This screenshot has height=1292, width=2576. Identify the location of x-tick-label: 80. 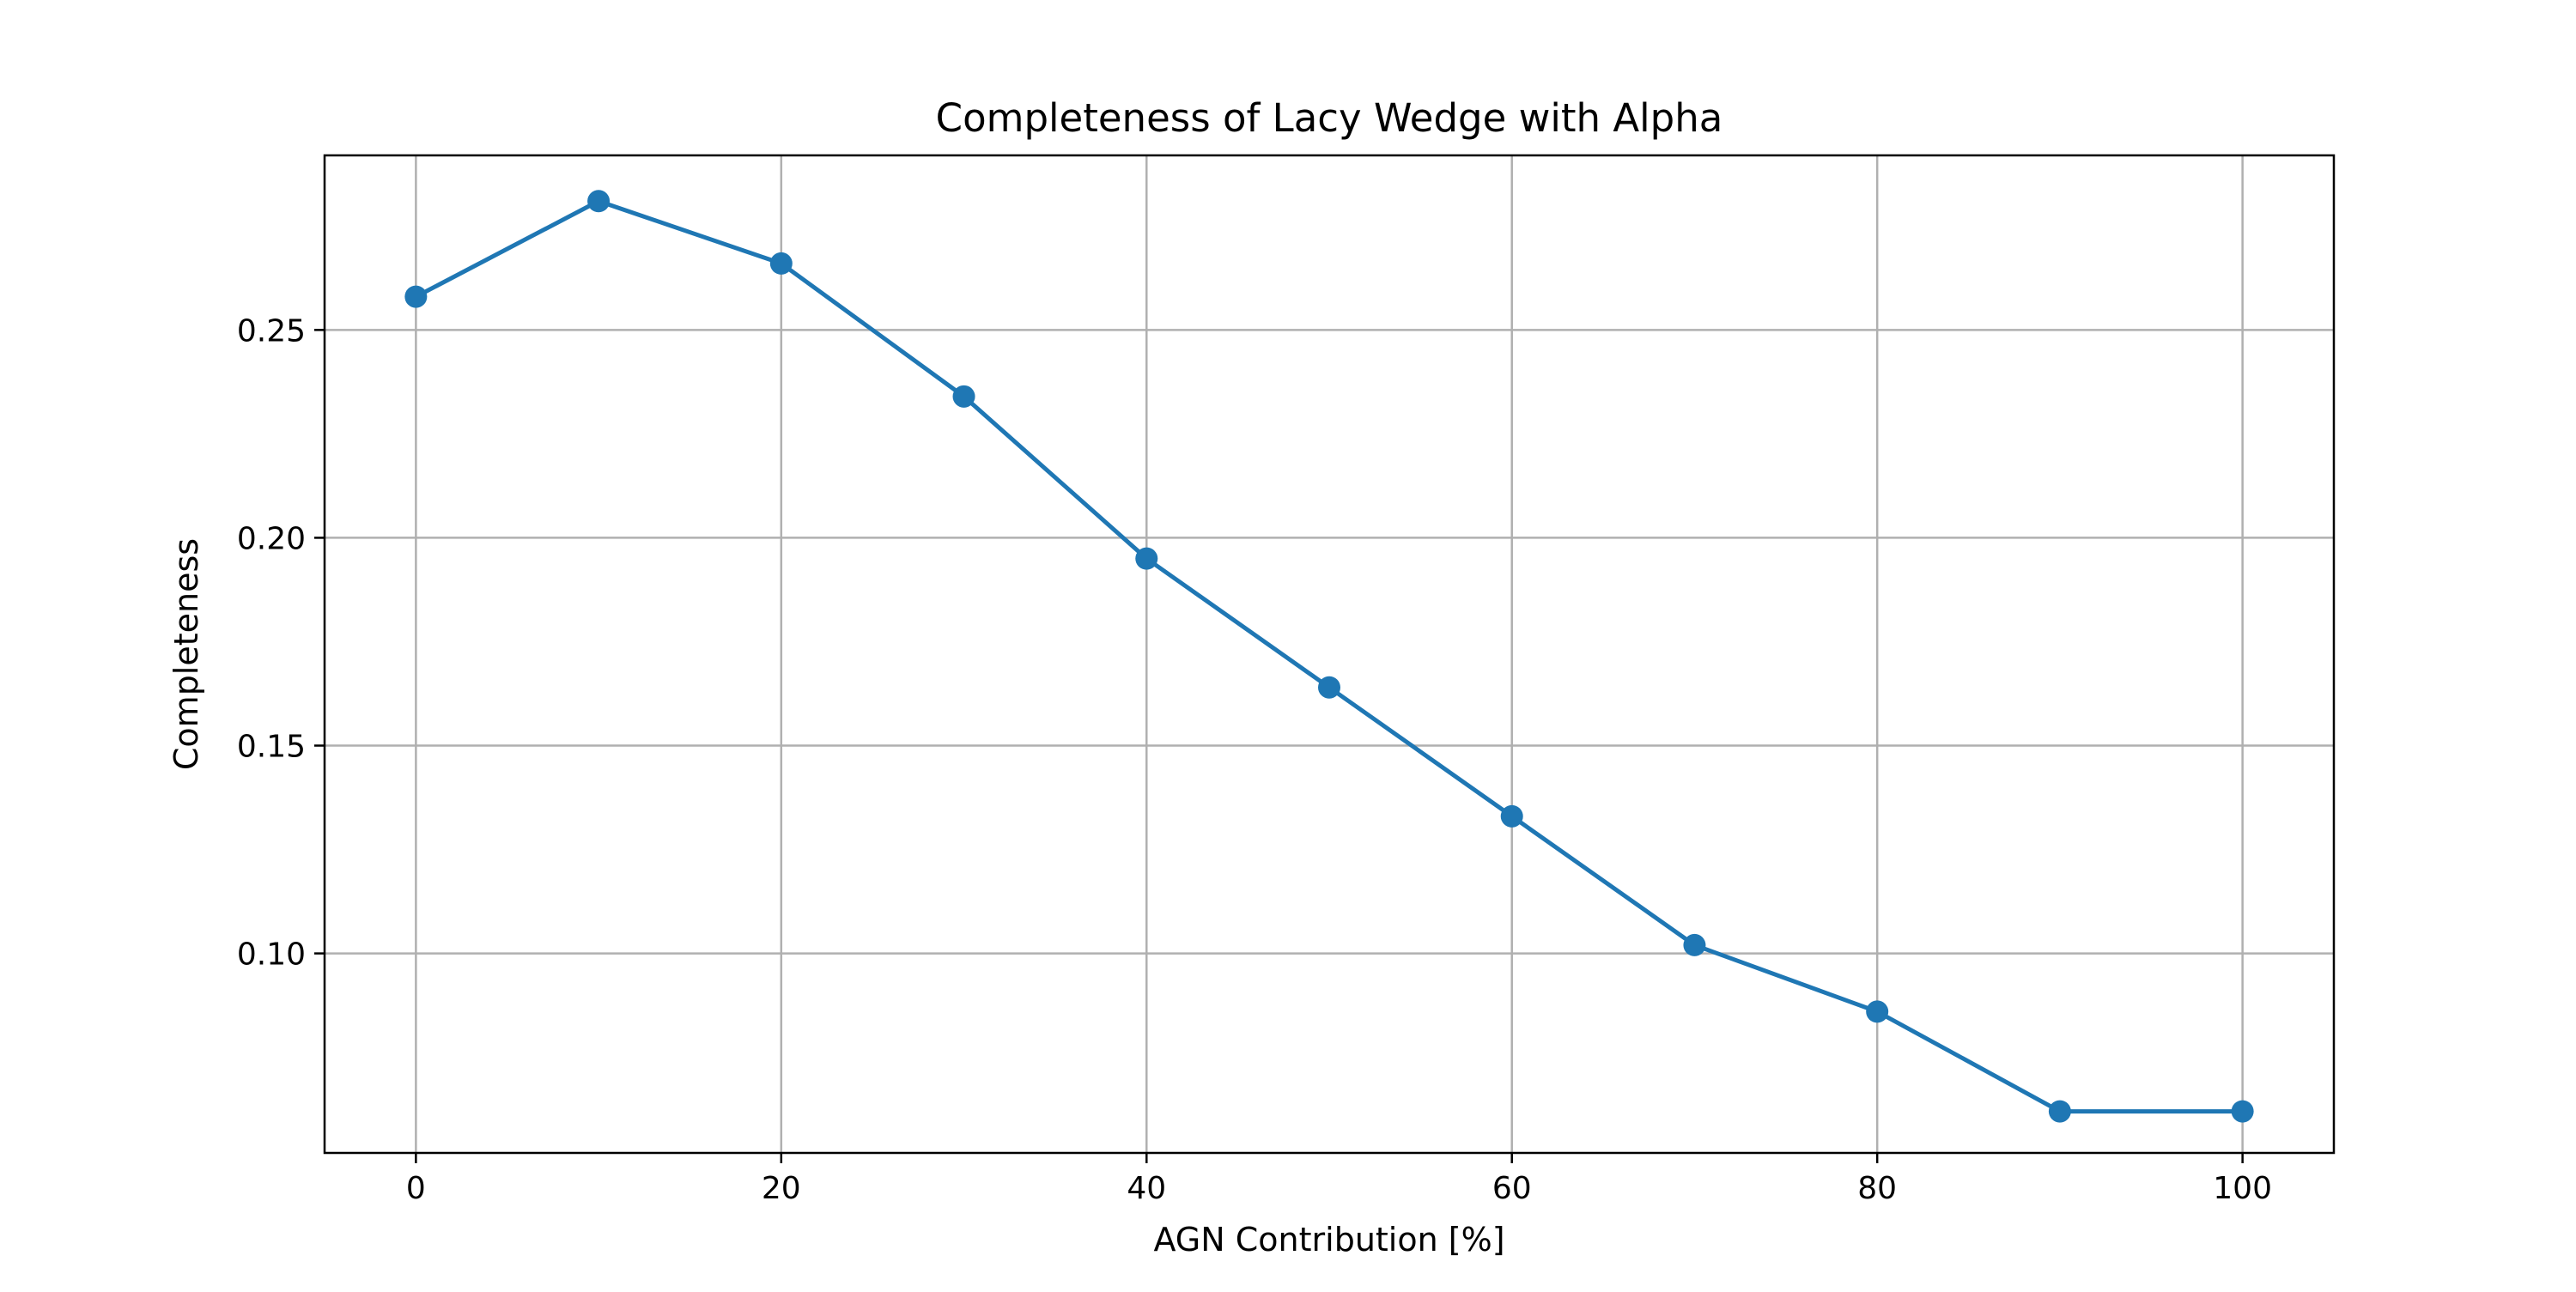
(1877, 1188).